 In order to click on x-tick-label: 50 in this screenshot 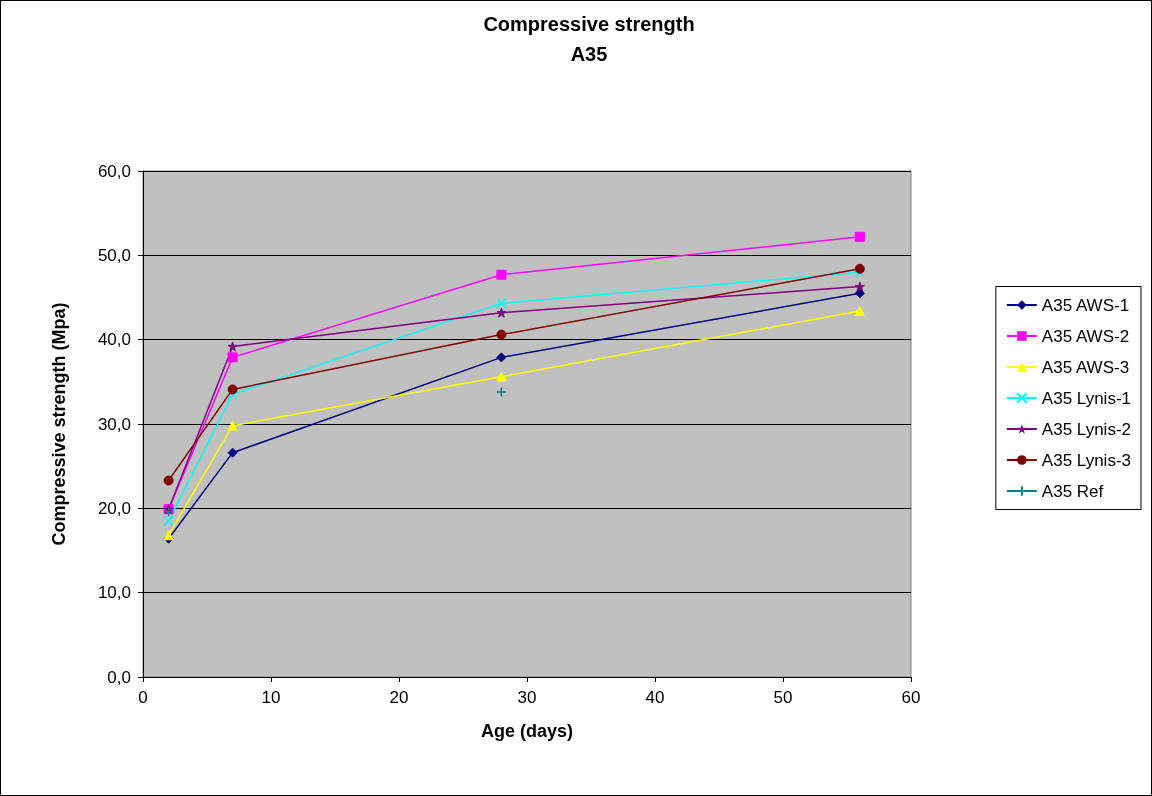, I will do `click(783, 697)`.